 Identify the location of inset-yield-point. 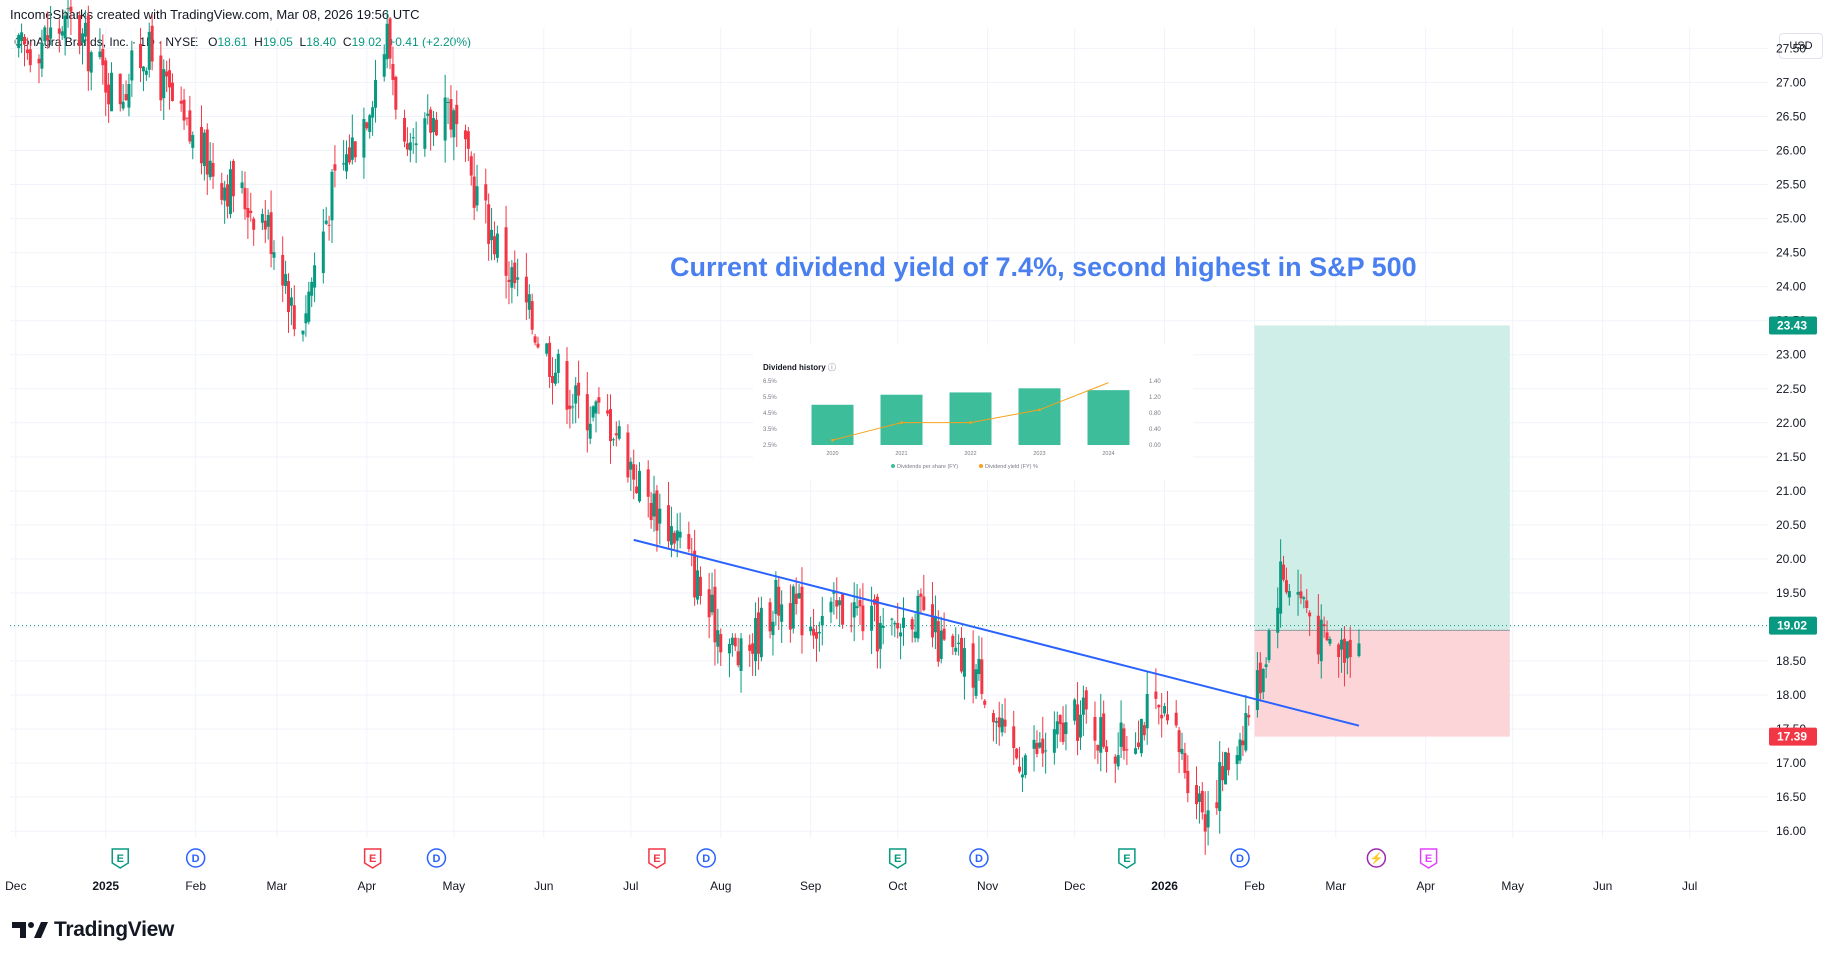
(901, 422).